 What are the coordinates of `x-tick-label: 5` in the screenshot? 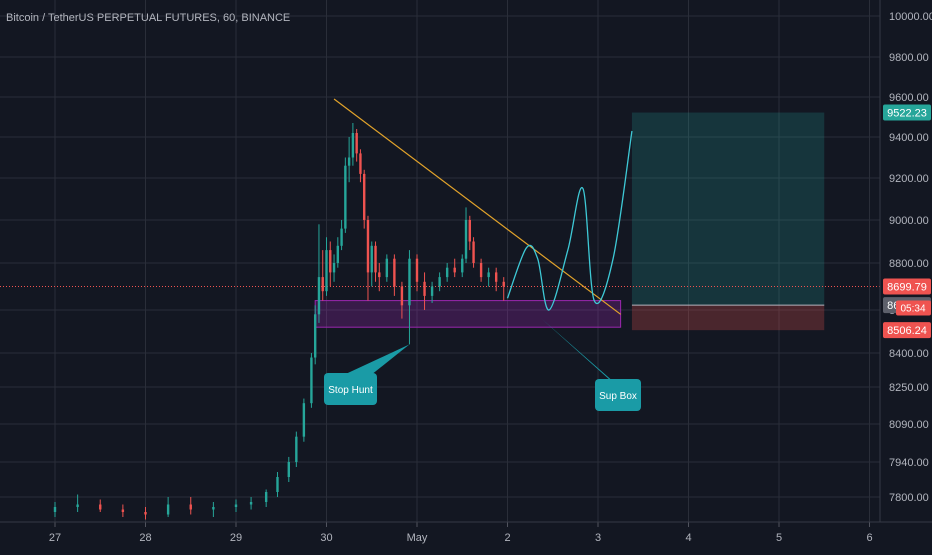 It's located at (779, 538).